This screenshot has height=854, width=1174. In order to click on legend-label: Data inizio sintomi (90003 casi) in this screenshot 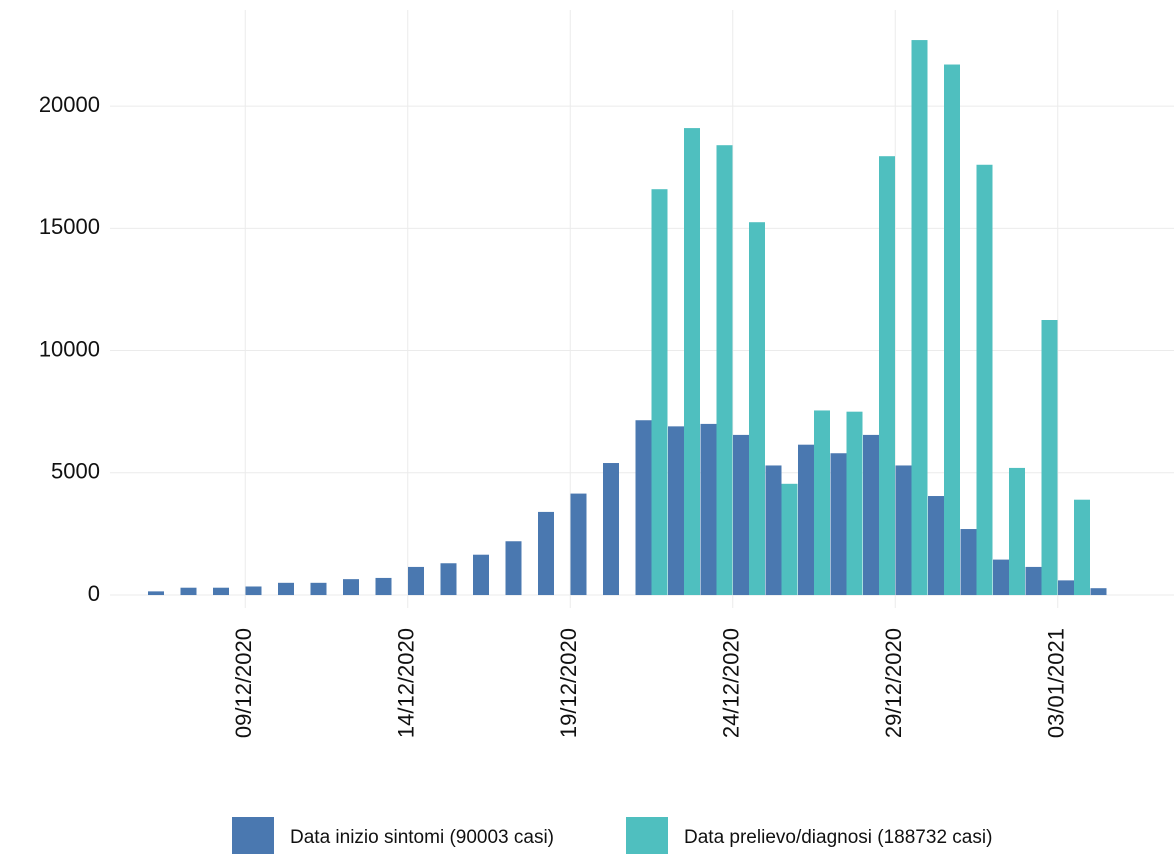, I will do `click(422, 837)`.